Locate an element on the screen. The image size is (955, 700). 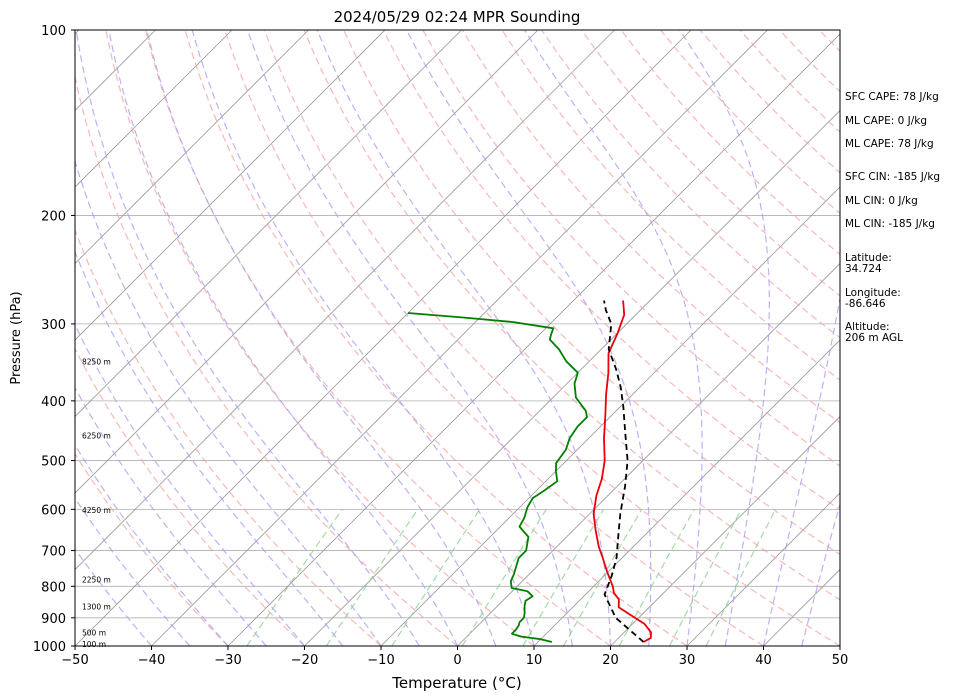
side-label: SFC CAPE: 78 J/kg is located at coordinates (892, 97).